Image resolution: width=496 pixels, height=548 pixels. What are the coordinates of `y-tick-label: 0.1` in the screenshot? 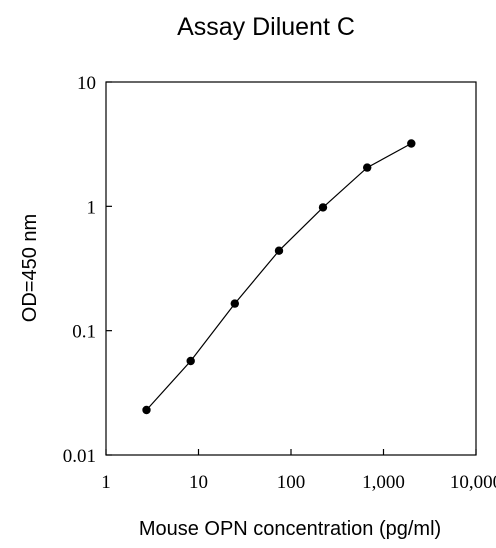 It's located at (84, 332).